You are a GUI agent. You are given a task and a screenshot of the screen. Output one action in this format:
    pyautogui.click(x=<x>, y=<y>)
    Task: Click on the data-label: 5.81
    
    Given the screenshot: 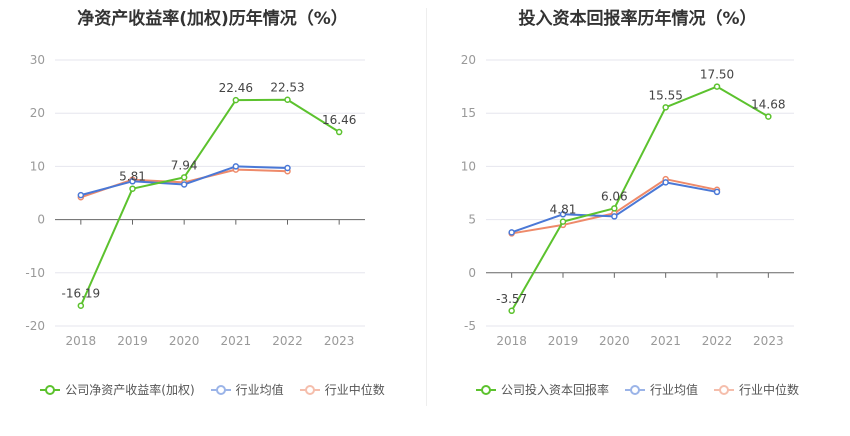 What is the action you would take?
    pyautogui.click(x=132, y=177)
    